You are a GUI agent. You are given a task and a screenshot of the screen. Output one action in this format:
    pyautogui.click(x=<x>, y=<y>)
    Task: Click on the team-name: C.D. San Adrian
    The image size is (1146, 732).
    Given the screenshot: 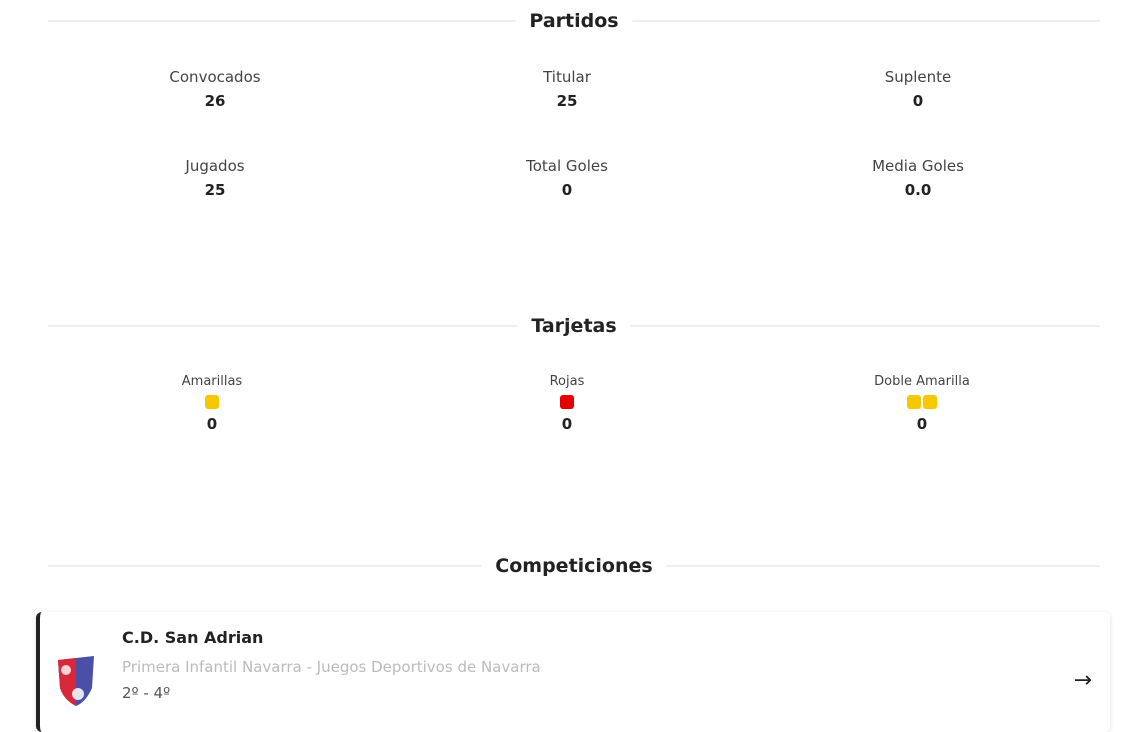 What is the action you would take?
    pyautogui.click(x=193, y=637)
    